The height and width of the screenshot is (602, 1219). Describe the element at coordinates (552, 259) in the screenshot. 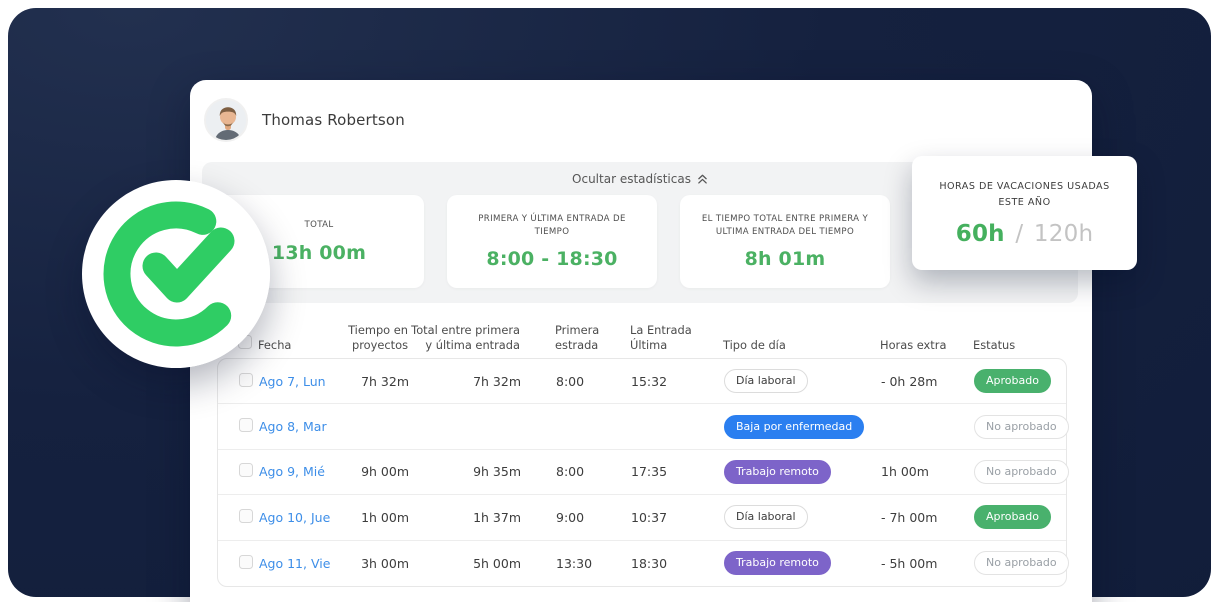

I see `stat-value: 8:00 - 18:30` at that location.